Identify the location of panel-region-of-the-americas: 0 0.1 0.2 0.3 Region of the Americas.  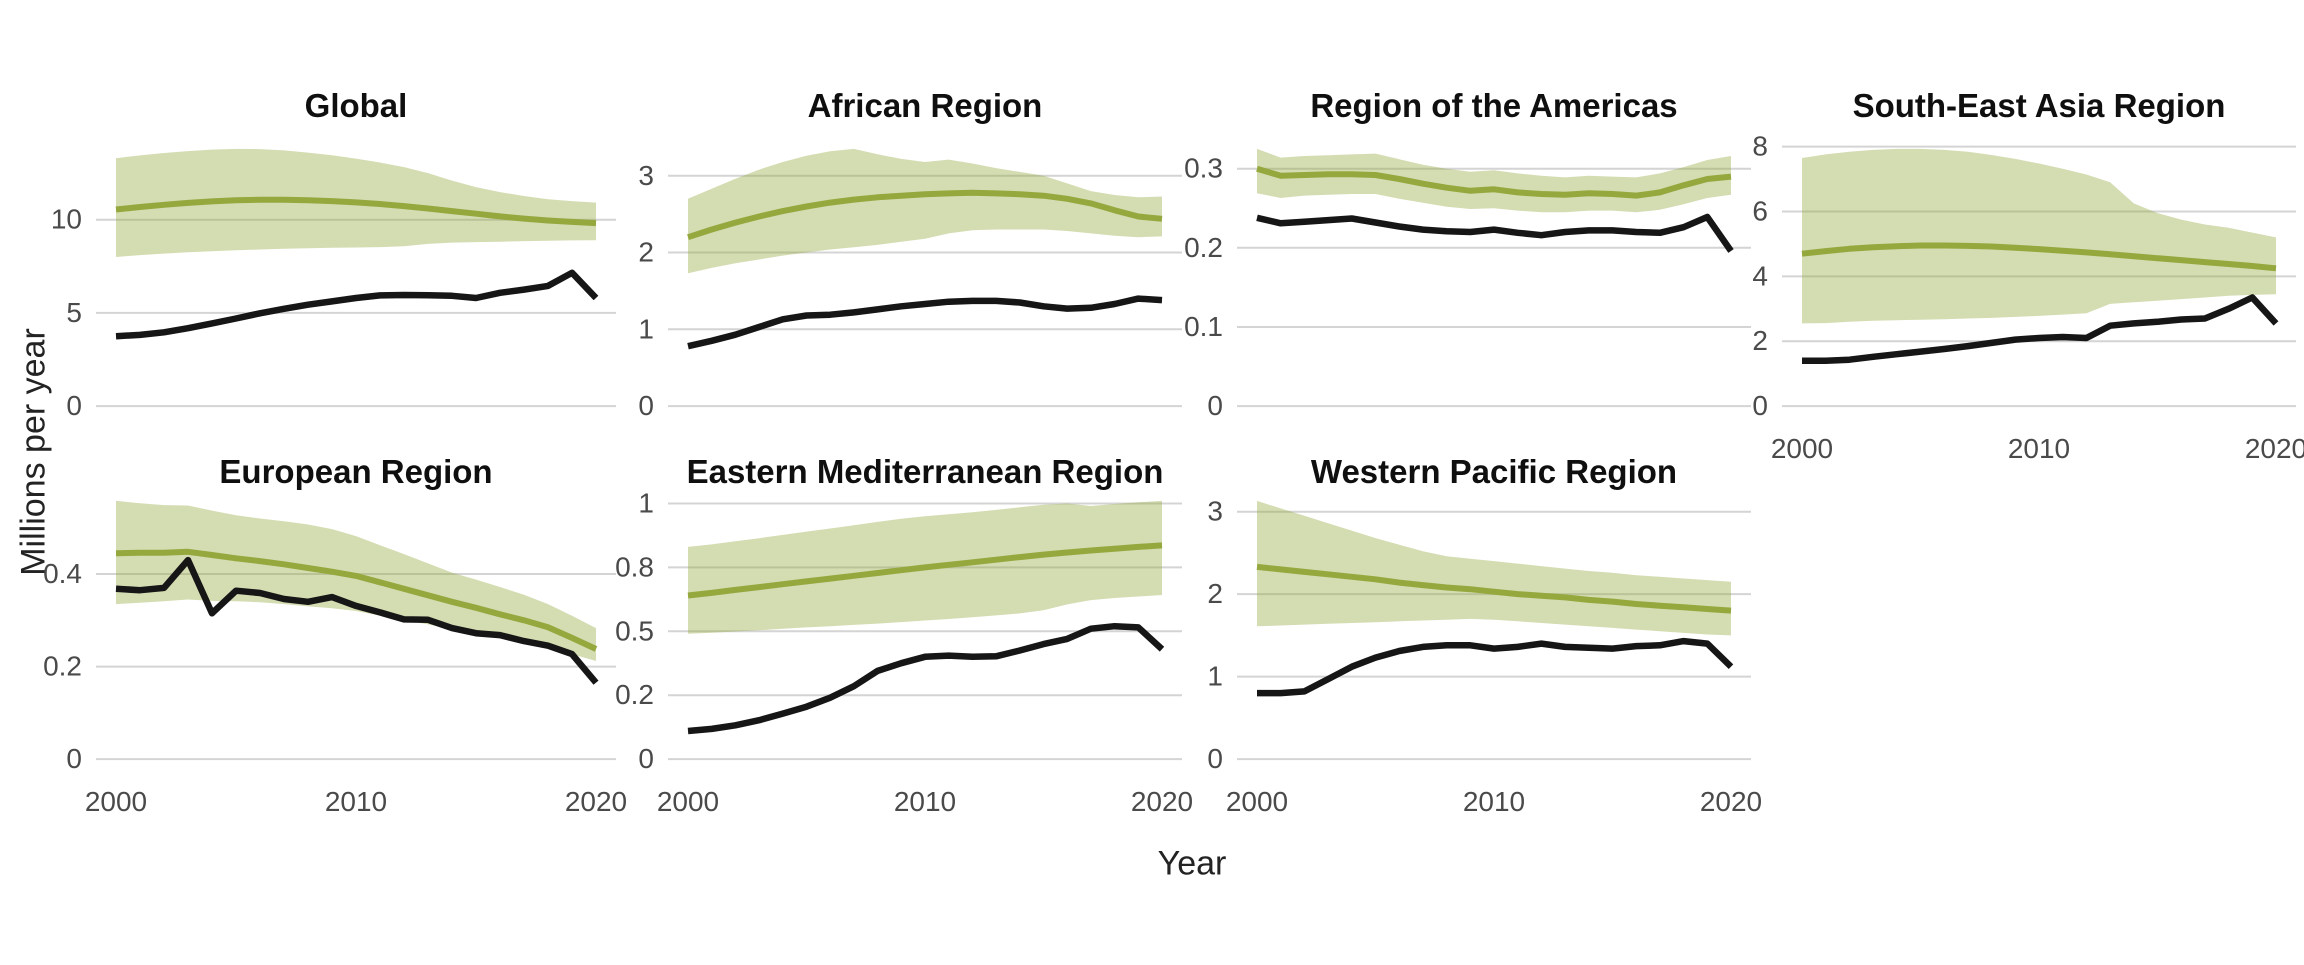
(1467, 254).